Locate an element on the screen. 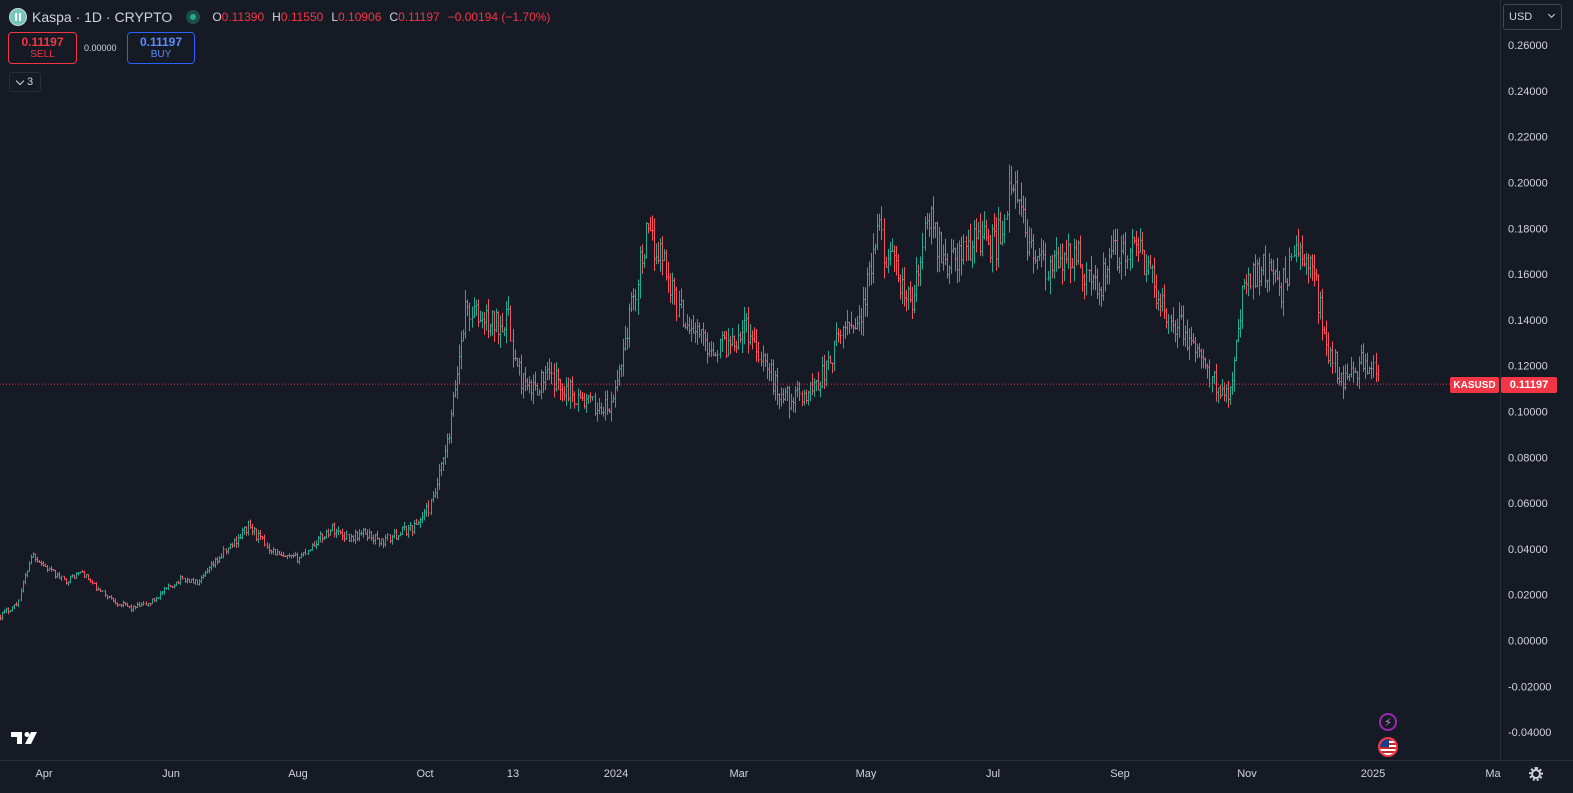 The width and height of the screenshot is (1573, 793). x-tick-label: 2025 is located at coordinates (1373, 774).